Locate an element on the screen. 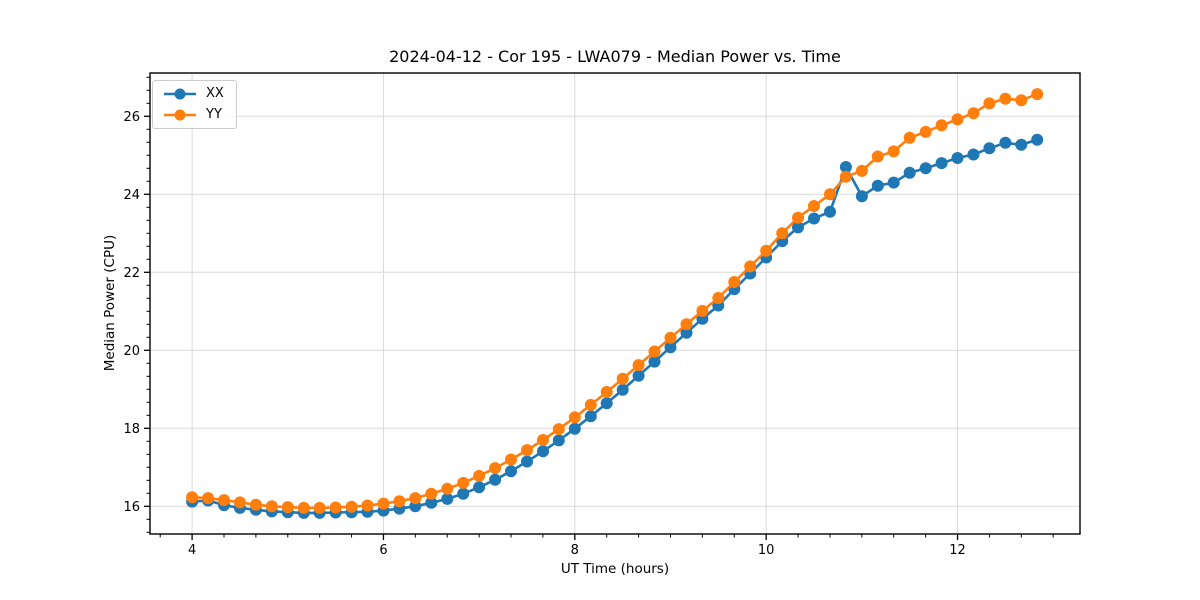 This screenshot has width=1200, height=600. svg-text: 24 is located at coordinates (131, 195).